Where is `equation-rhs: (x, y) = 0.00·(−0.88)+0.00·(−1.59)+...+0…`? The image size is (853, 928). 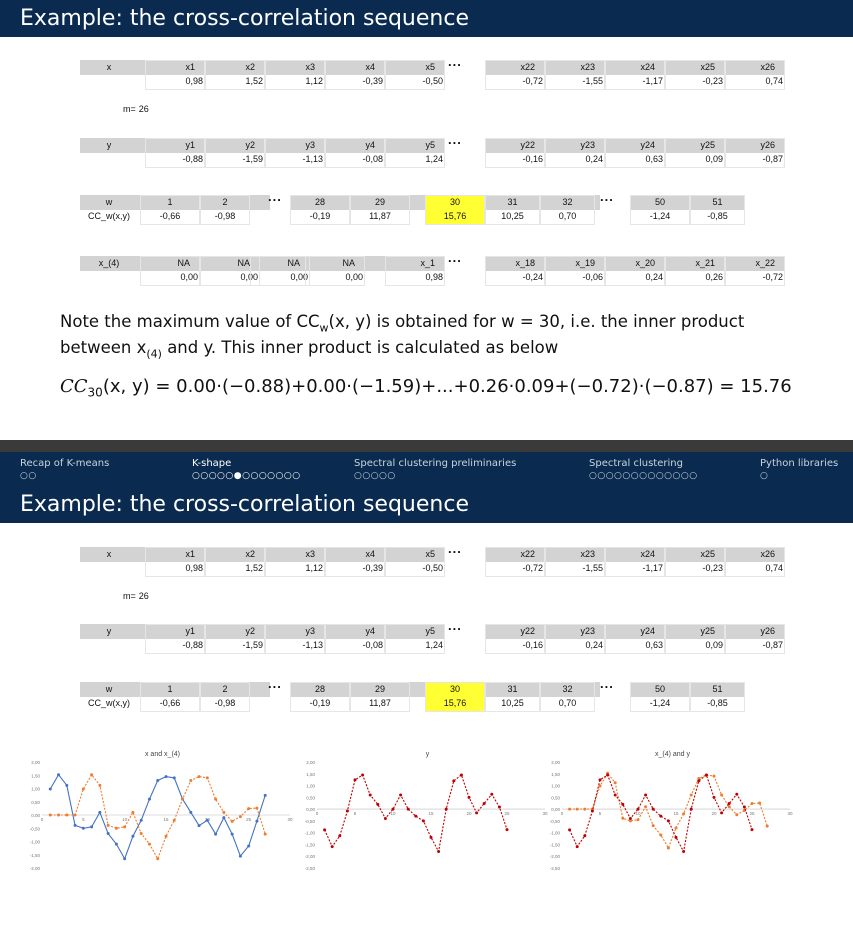 equation-rhs: (x, y) = 0.00·(−0.88)+0.00·(−1.59)+...+0… is located at coordinates (447, 386).